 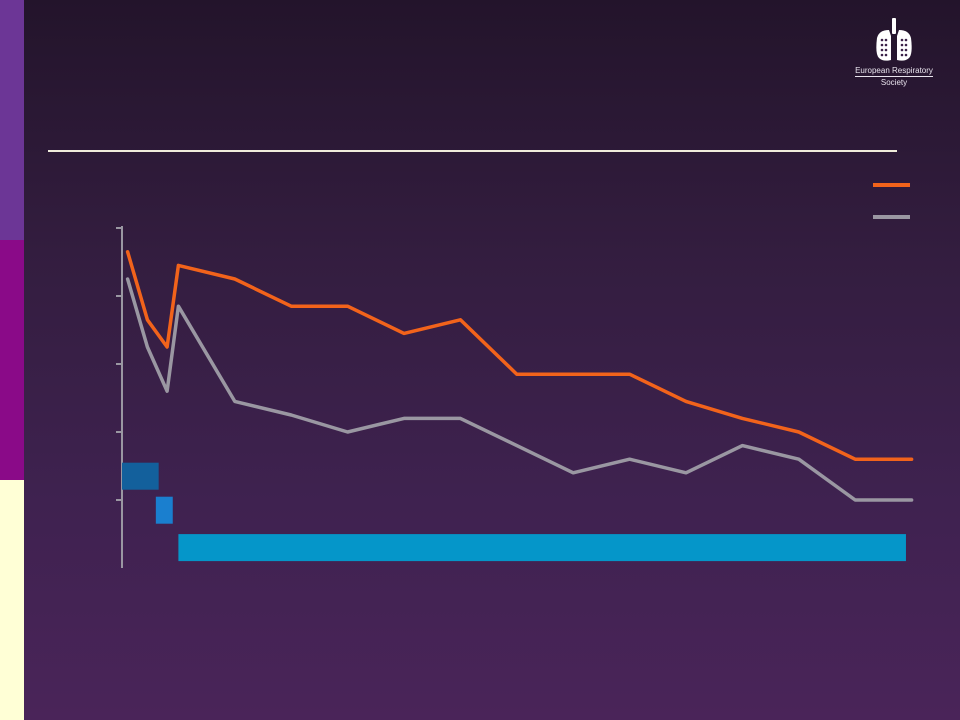 I want to click on logo-rule, so click(x=894, y=76).